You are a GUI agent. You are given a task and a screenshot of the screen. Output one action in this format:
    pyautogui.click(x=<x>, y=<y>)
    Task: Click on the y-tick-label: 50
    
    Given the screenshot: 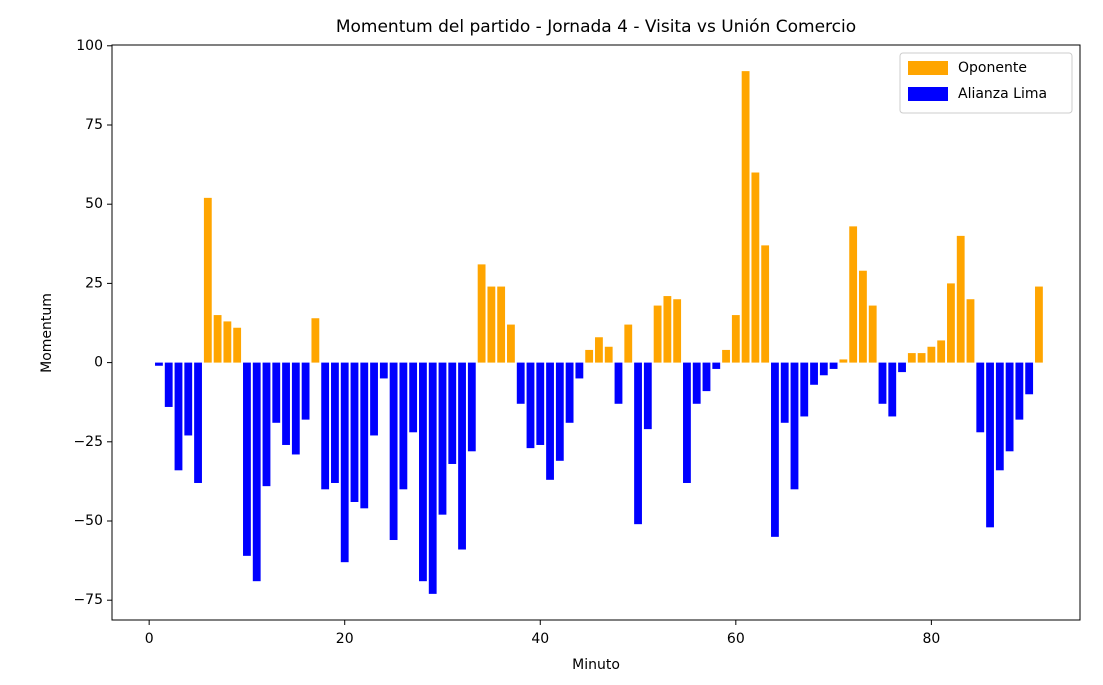 What is the action you would take?
    pyautogui.click(x=94, y=204)
    